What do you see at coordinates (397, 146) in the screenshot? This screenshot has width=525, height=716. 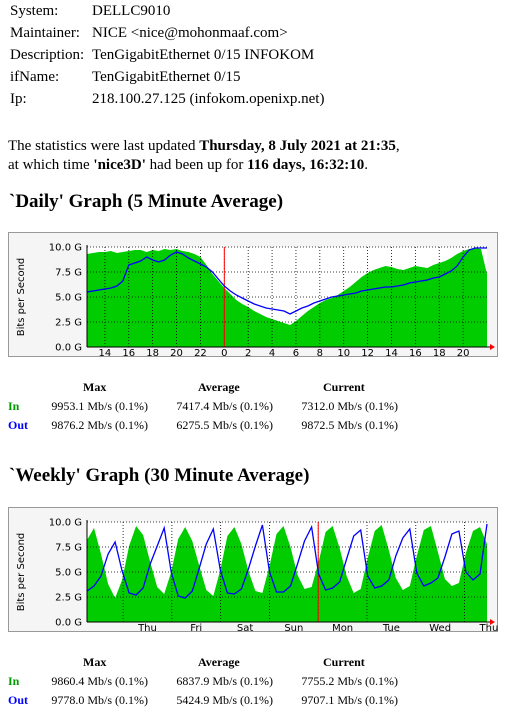 I see `update-suffix: ,` at bounding box center [397, 146].